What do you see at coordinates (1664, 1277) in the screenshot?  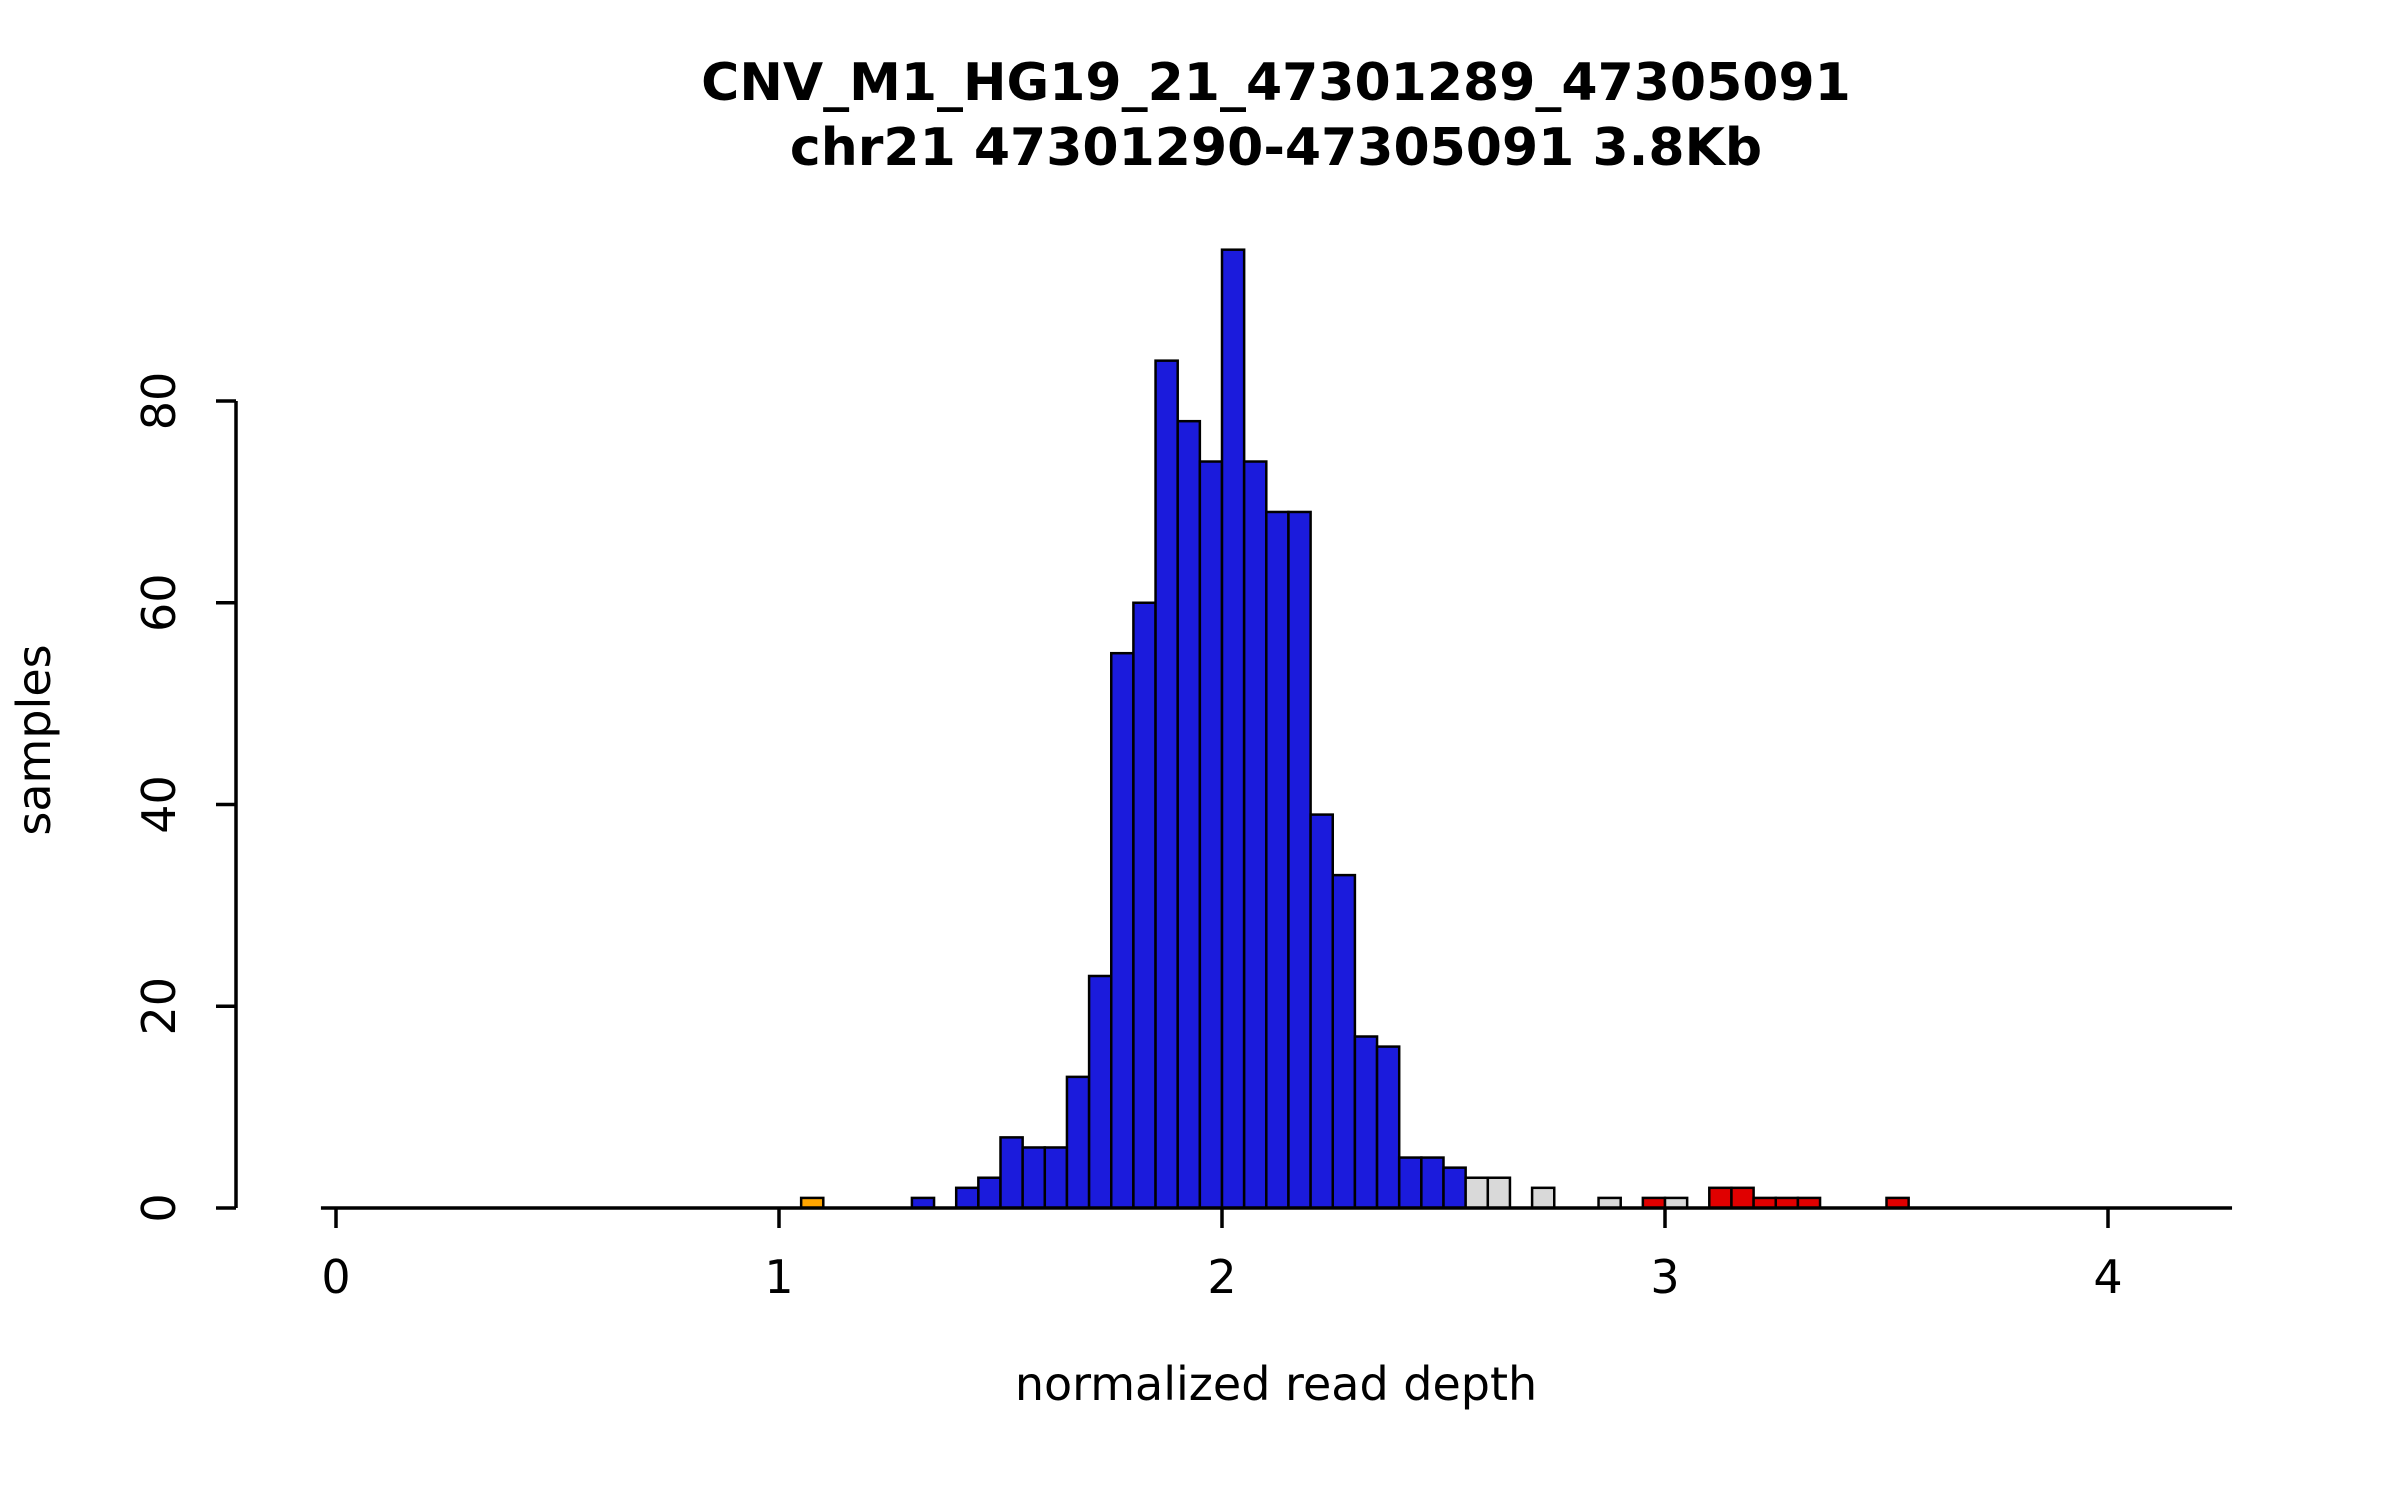 I see `x-axis-tick-label: 3` at bounding box center [1664, 1277].